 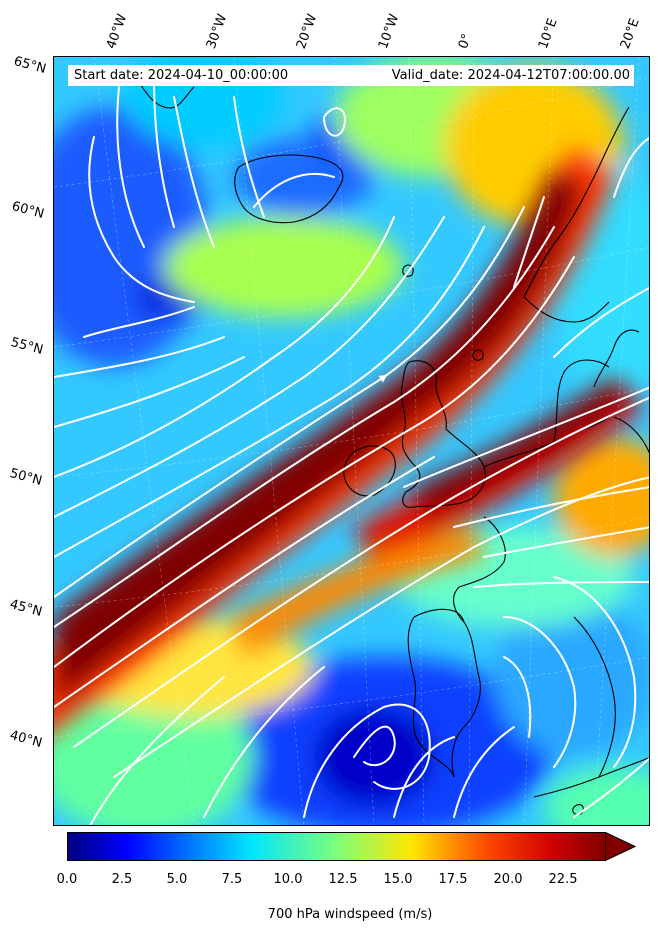 What do you see at coordinates (28, 210) in the screenshot?
I see `lat-label-60n: 60°N` at bounding box center [28, 210].